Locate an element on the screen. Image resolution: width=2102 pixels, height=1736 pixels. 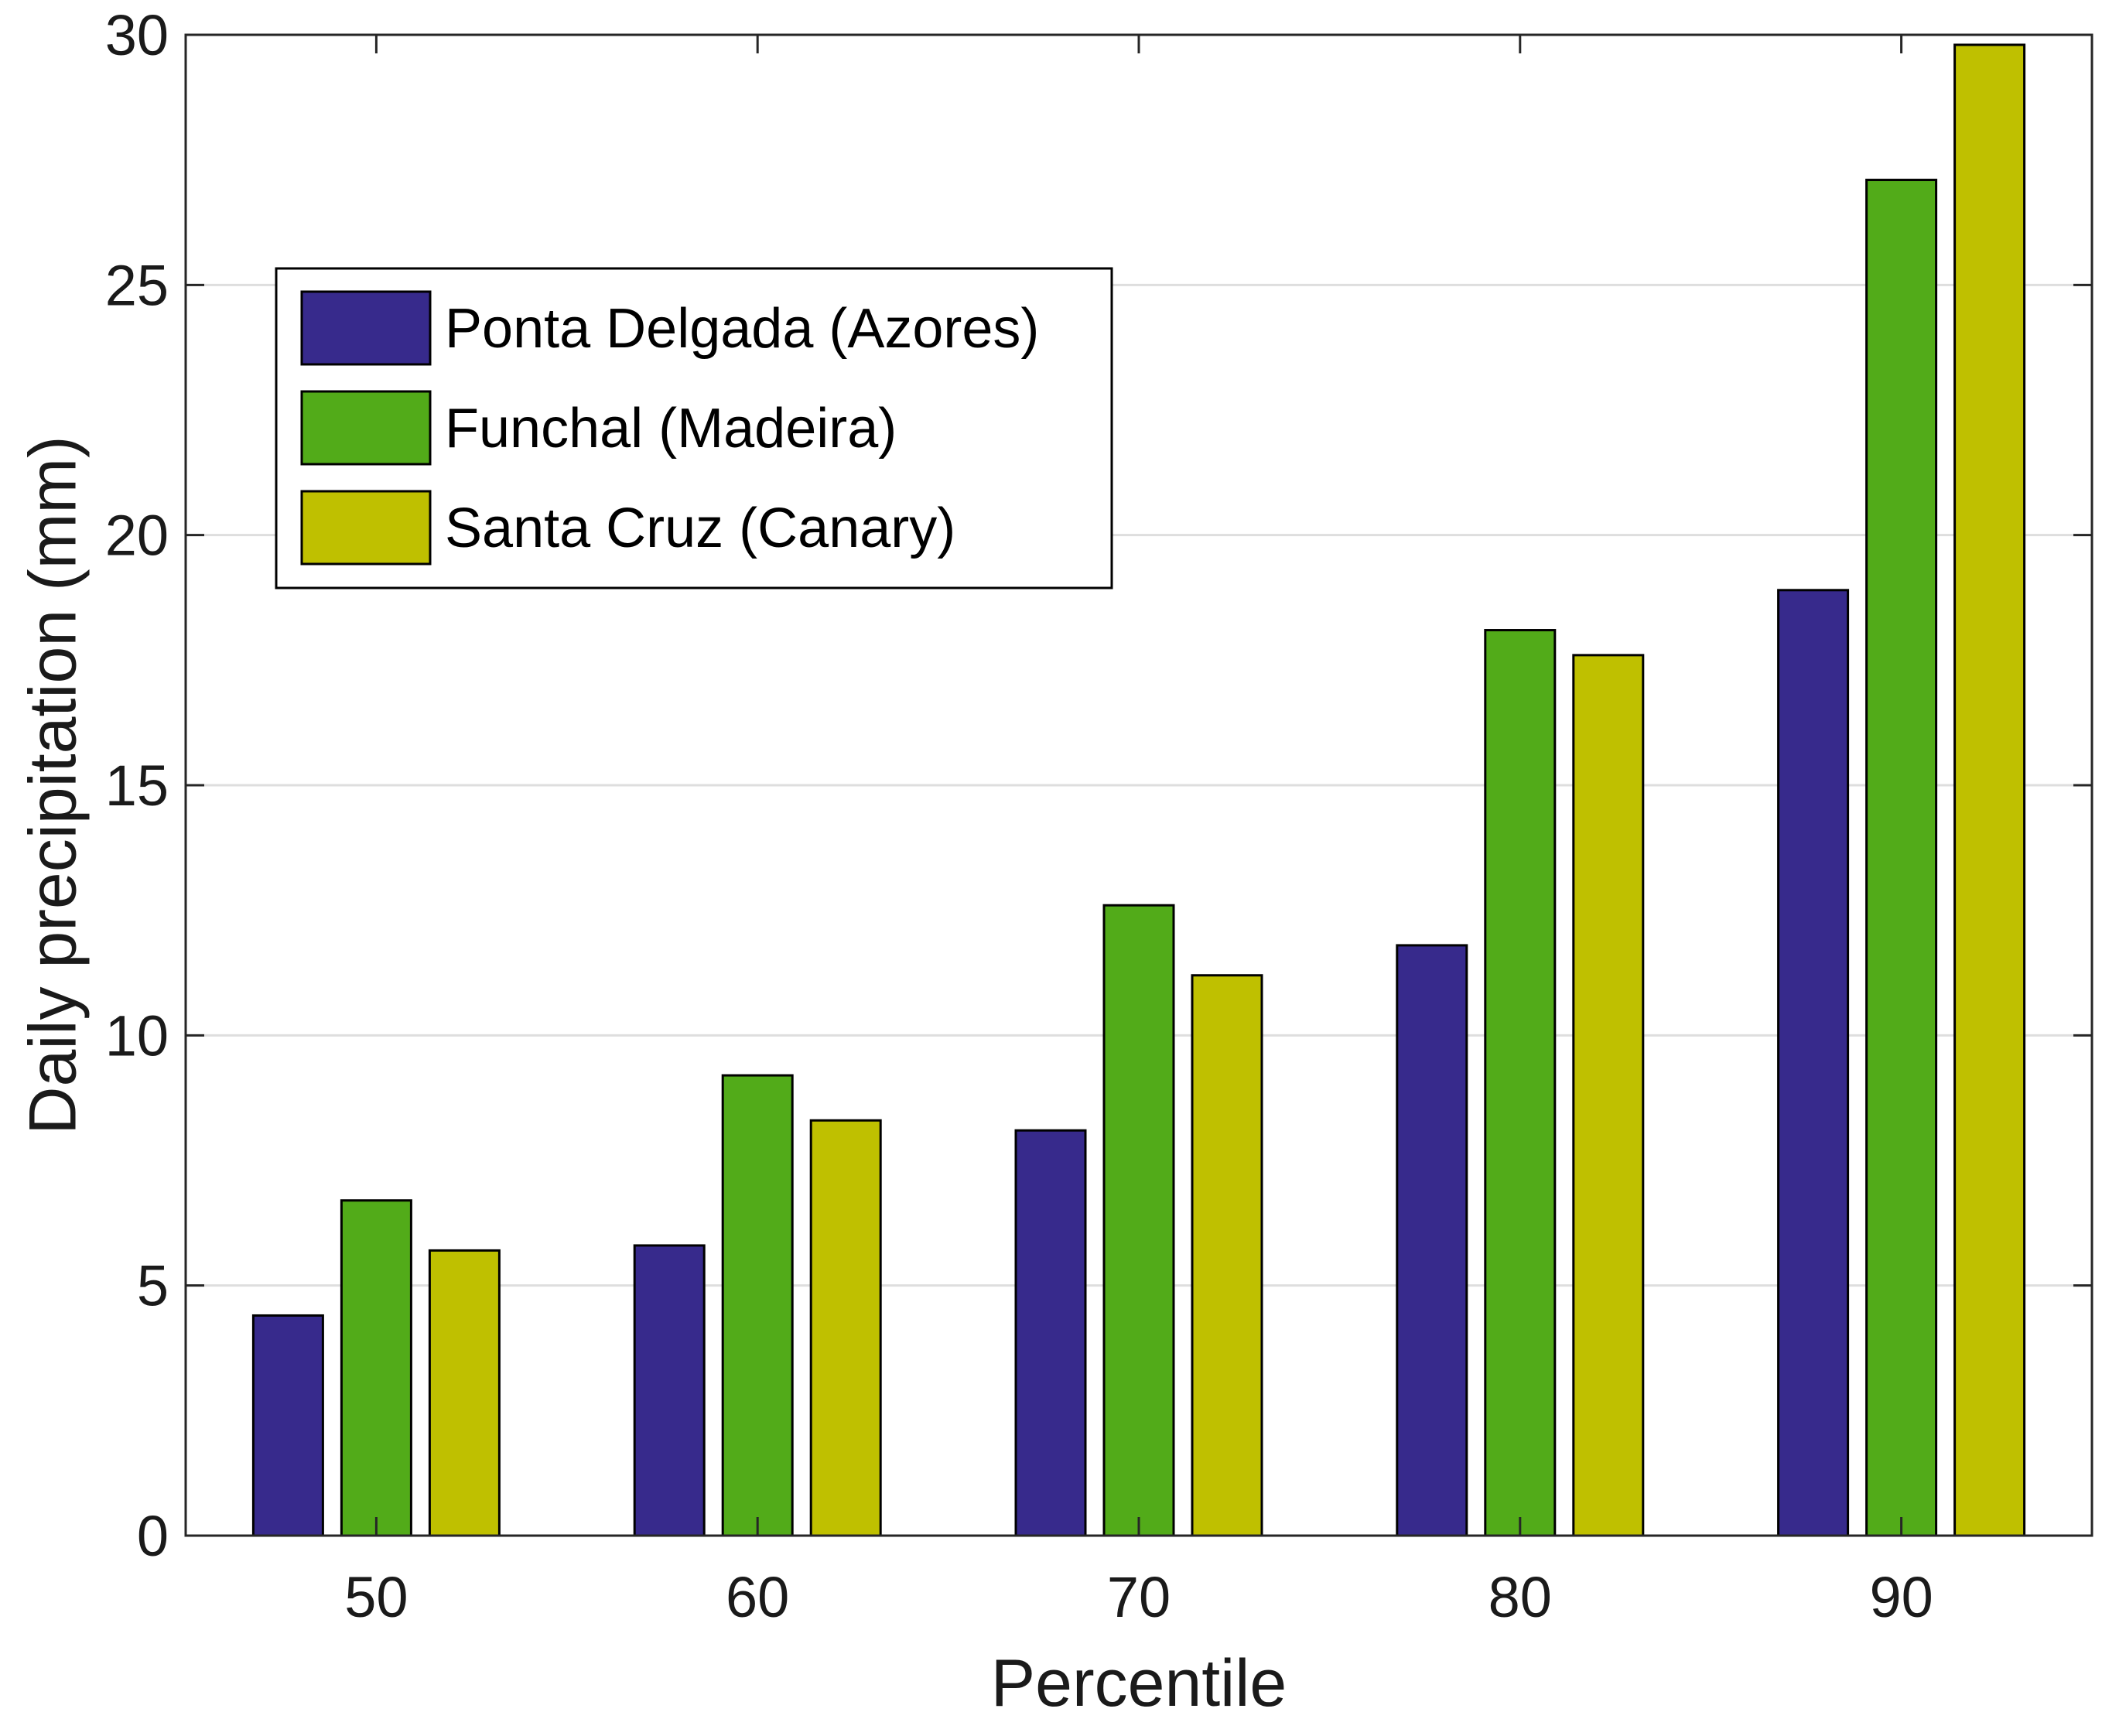
y-tick-label: 5 is located at coordinates (153, 1286).